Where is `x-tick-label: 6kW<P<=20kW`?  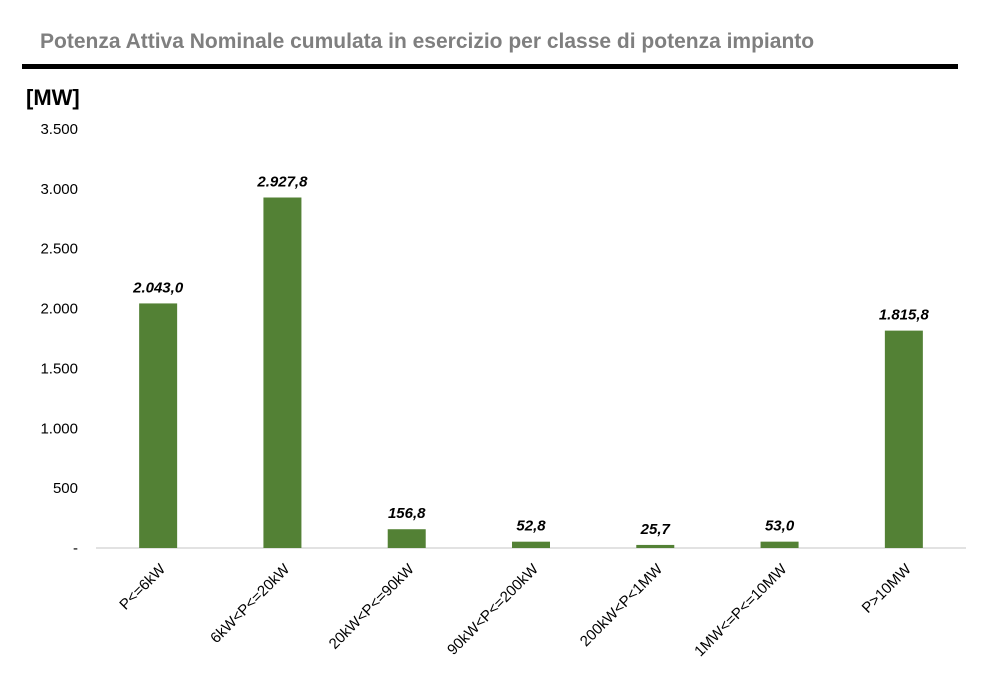 x-tick-label: 6kW<P<=20kW is located at coordinates (250, 603).